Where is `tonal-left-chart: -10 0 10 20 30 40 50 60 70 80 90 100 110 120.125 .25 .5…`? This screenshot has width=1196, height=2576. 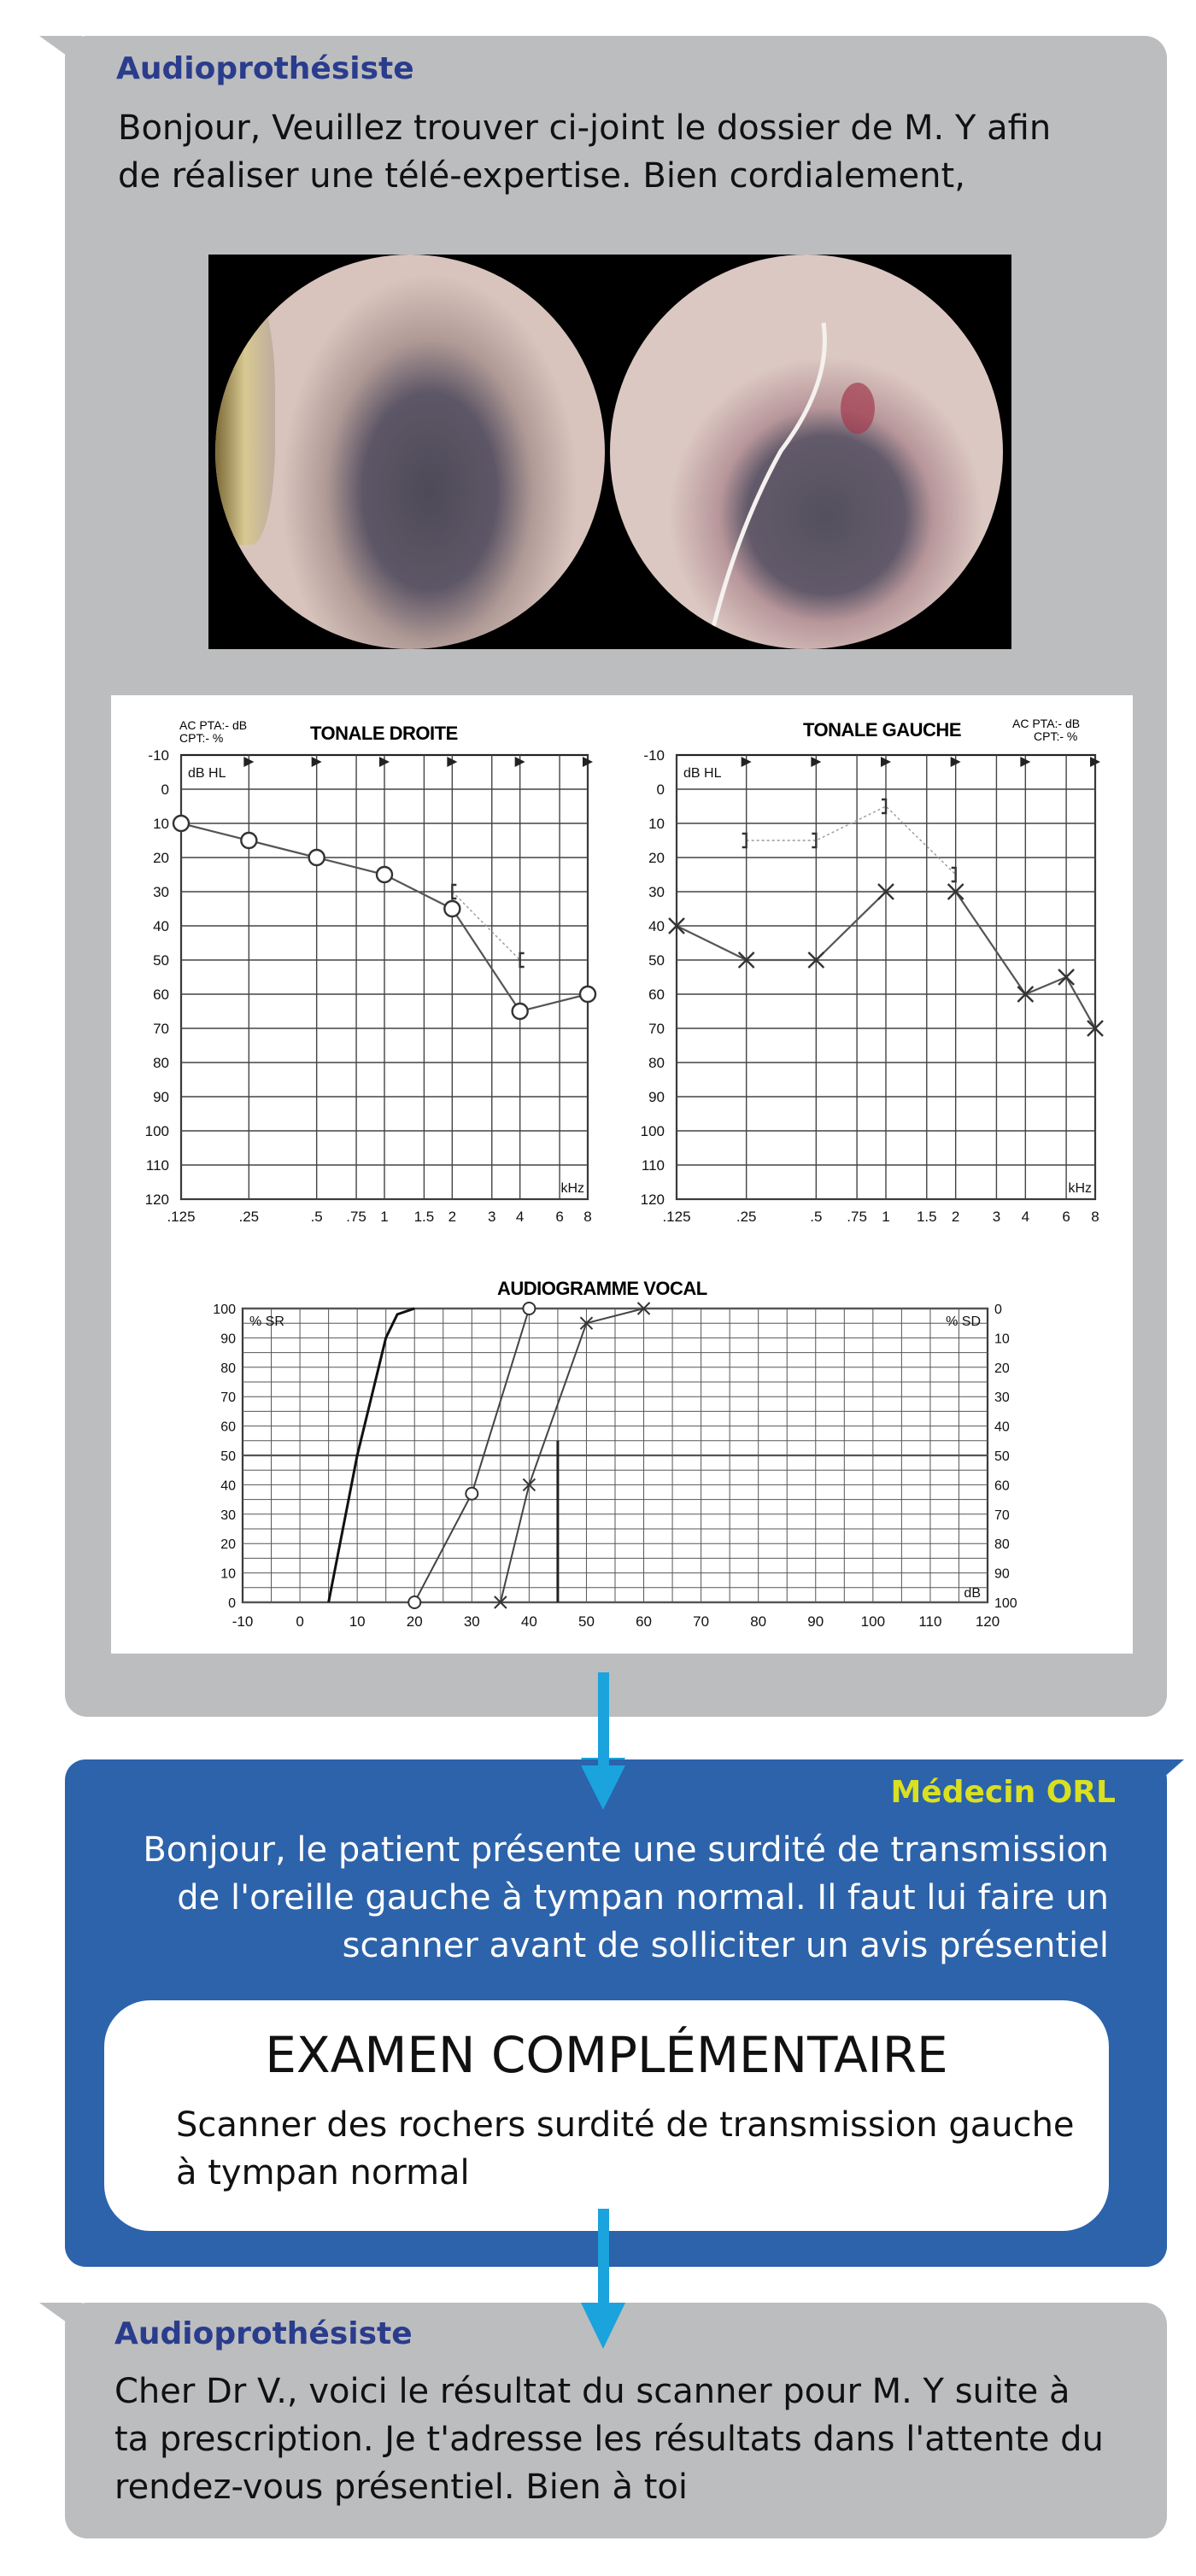 tonal-left-chart: -10 0 10 20 30 40 50 60 70 80 90 100 110 120.125 .25 .5… is located at coordinates (873, 986).